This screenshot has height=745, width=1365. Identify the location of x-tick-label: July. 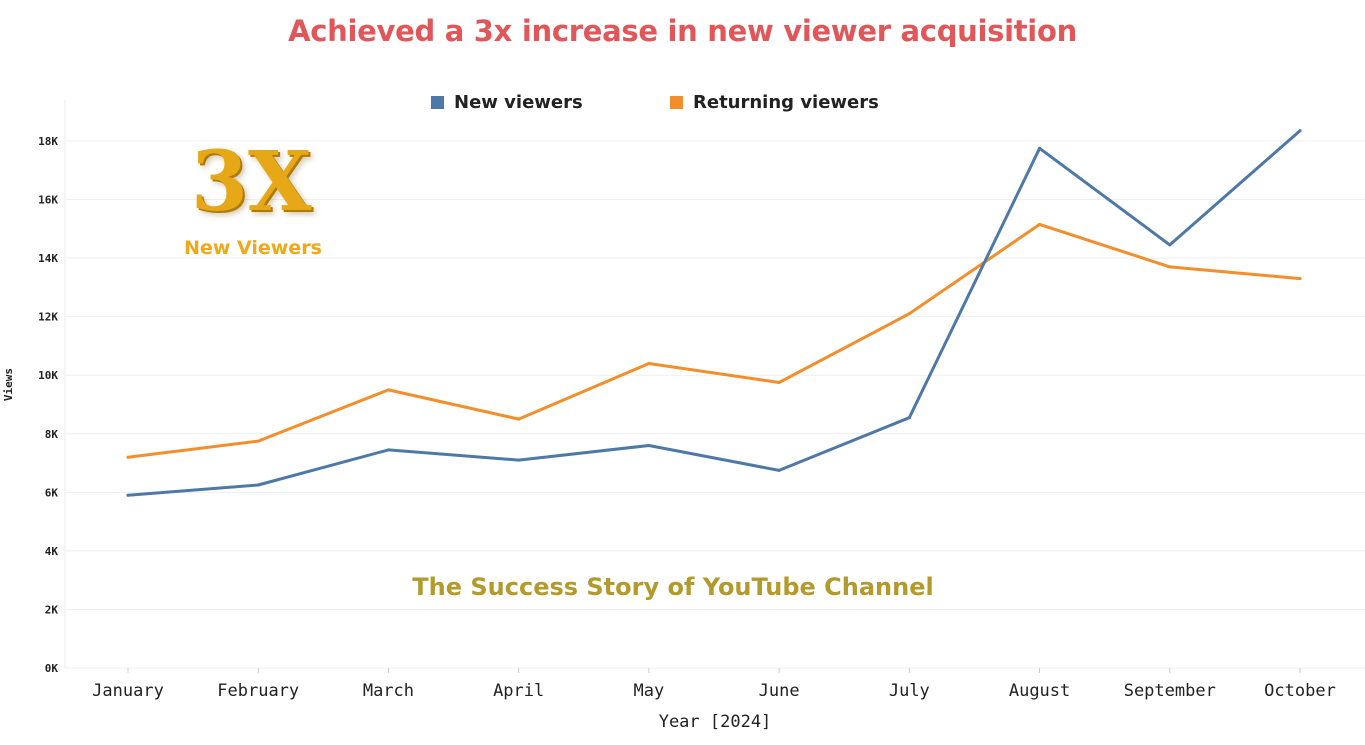
(909, 691).